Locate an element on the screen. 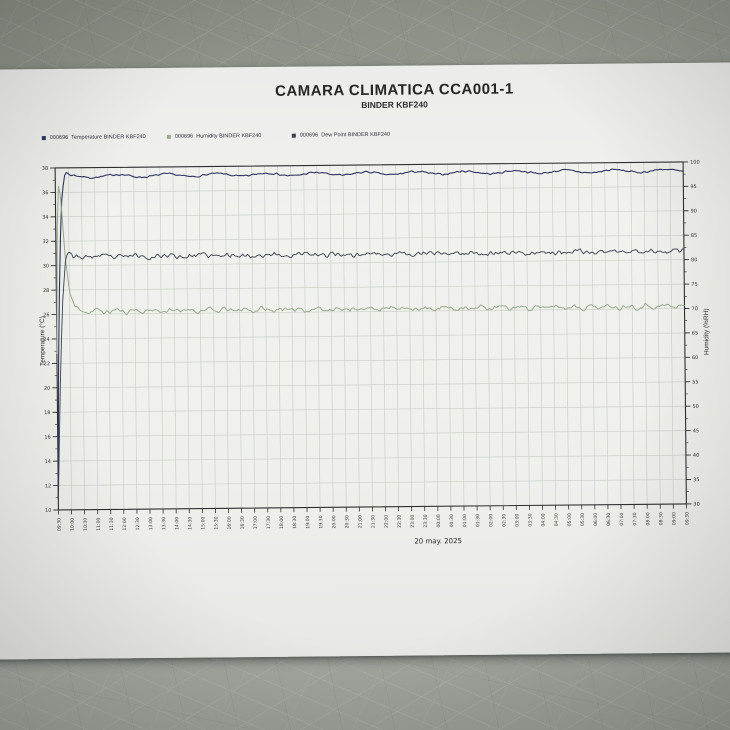 This screenshot has width=730, height=730. right-axis-ticklabel: 50 is located at coordinates (695, 407).